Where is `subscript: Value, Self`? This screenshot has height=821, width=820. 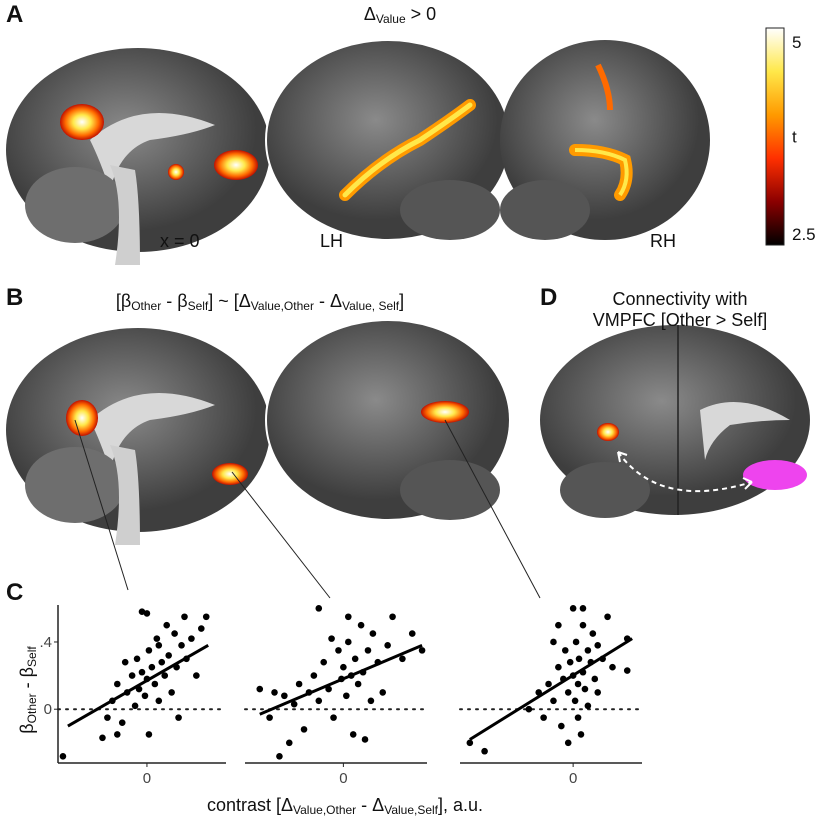 subscript: Value, Self is located at coordinates (371, 306).